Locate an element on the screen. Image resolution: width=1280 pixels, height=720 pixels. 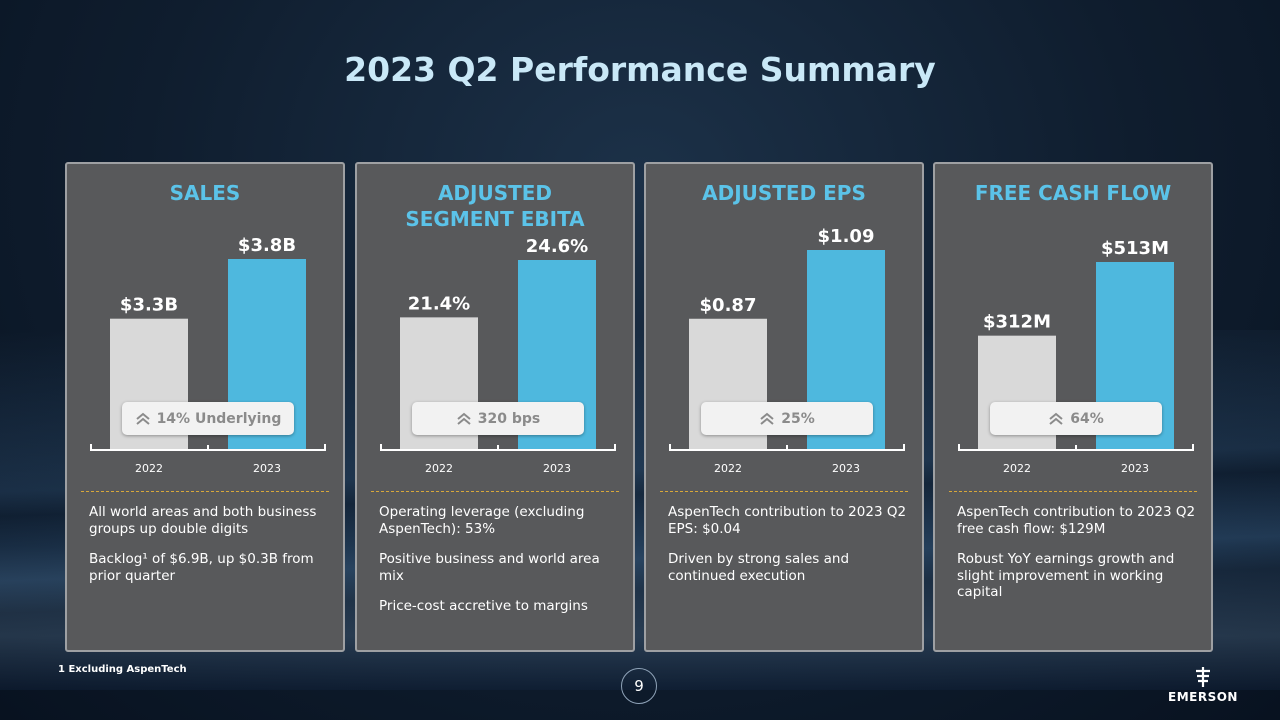
data-label: $513M is located at coordinates (1135, 248).